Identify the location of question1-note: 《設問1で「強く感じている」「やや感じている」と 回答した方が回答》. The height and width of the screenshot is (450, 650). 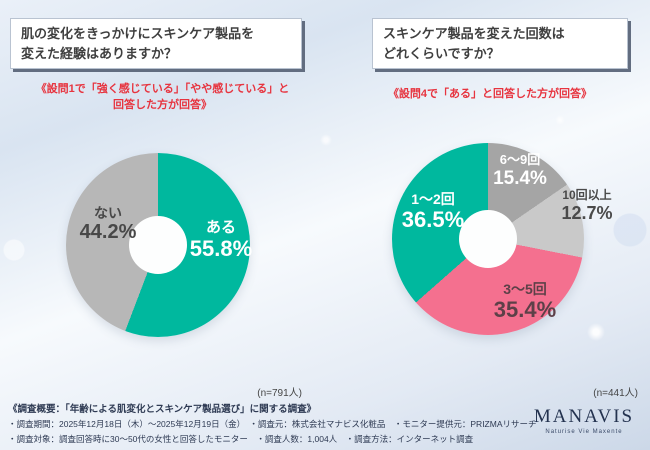
(162, 97).